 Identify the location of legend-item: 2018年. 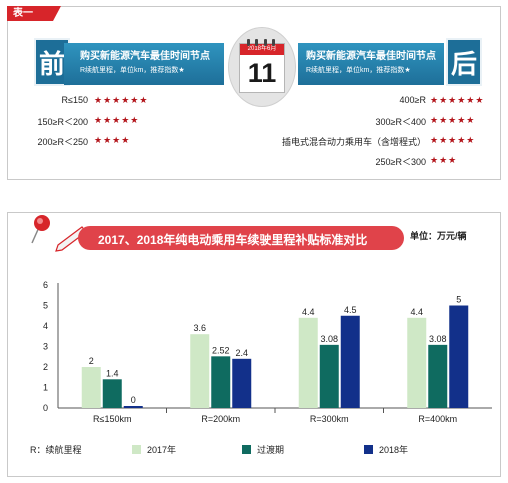
(386, 449).